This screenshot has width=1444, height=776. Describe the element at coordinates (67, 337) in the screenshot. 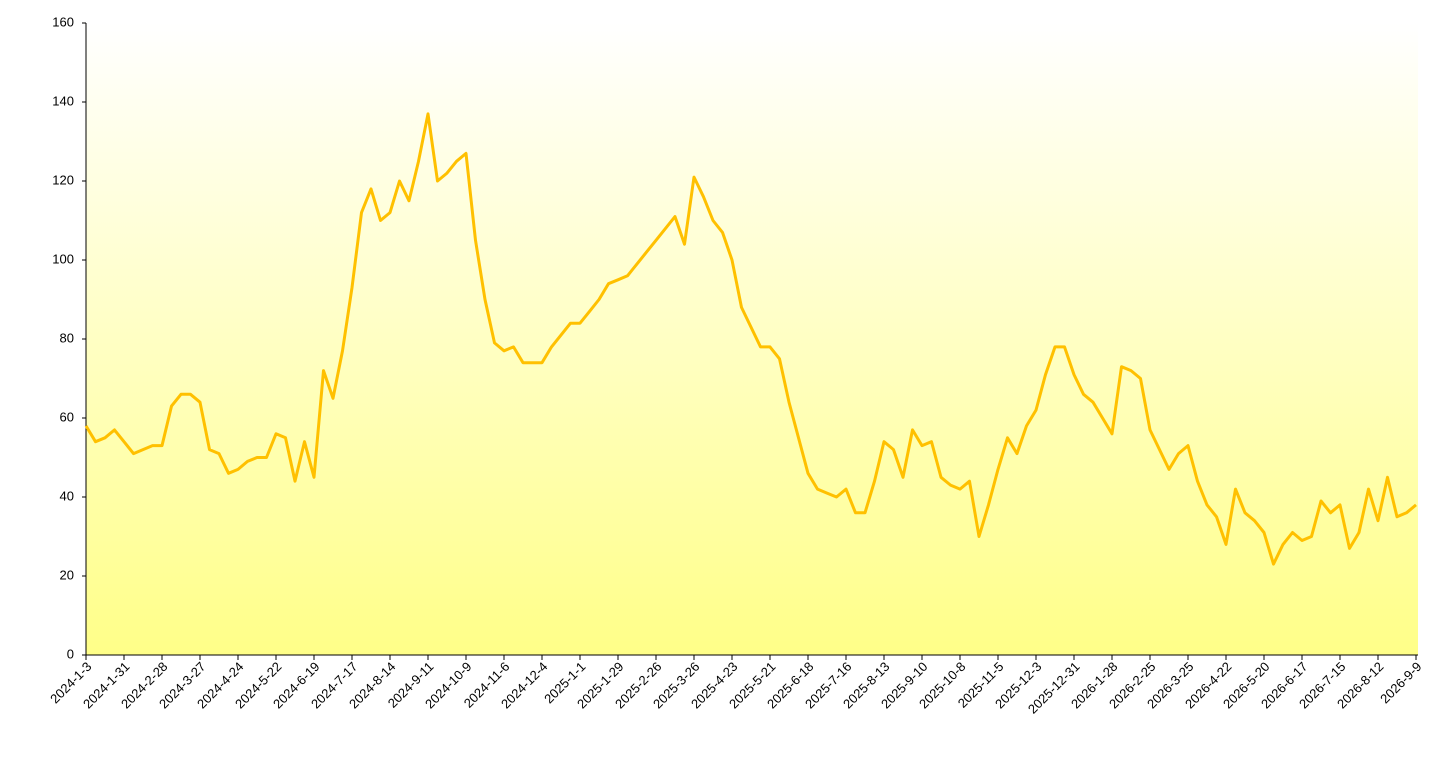

I see `y-tick-label: 80` at that location.